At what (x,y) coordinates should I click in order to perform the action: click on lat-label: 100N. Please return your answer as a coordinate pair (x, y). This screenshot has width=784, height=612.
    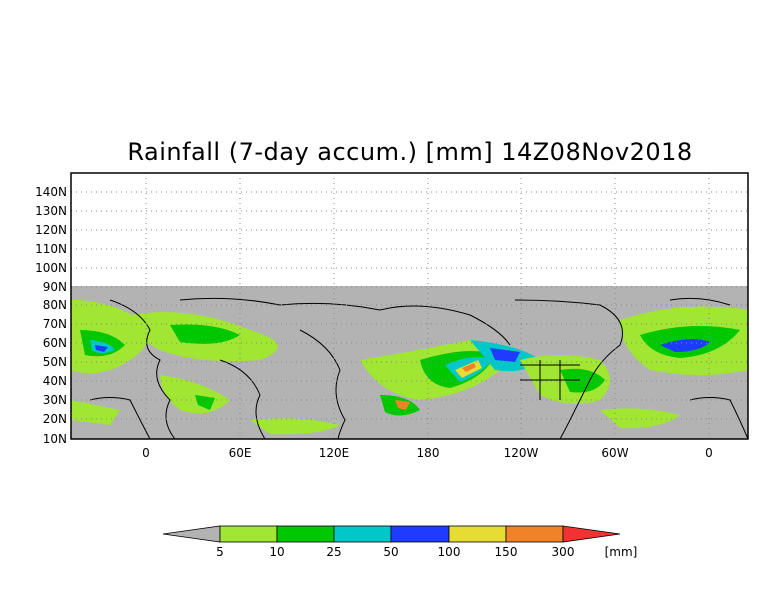
    Looking at the image, I should click on (51, 268).